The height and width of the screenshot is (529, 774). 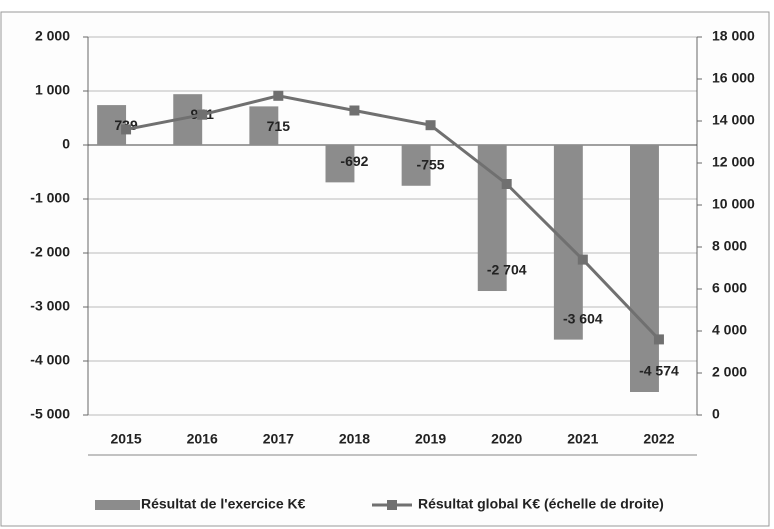 What do you see at coordinates (506, 439) in the screenshot?
I see `x-tick-label: 2020` at bounding box center [506, 439].